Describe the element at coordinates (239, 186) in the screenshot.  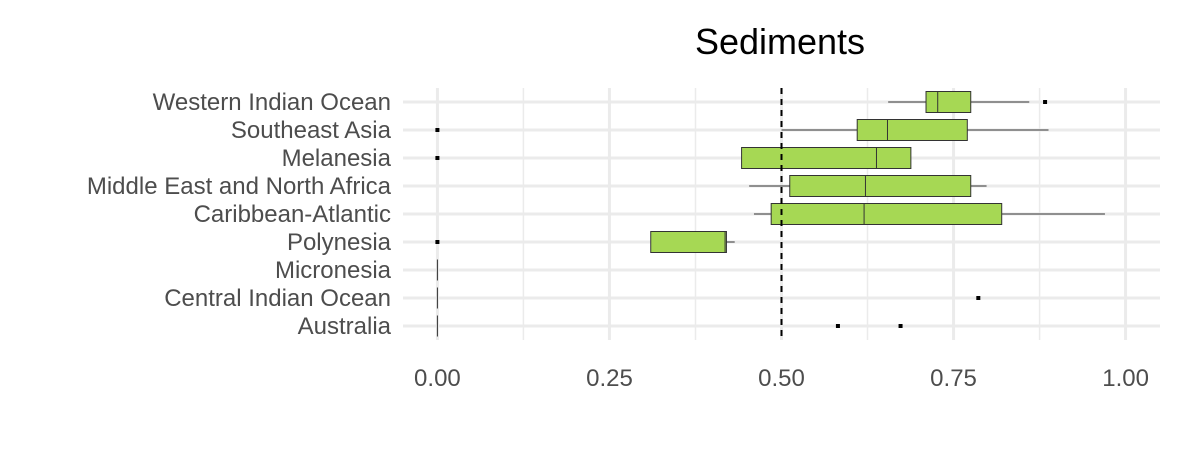
I see `category-label: Middle East and North Africa` at that location.